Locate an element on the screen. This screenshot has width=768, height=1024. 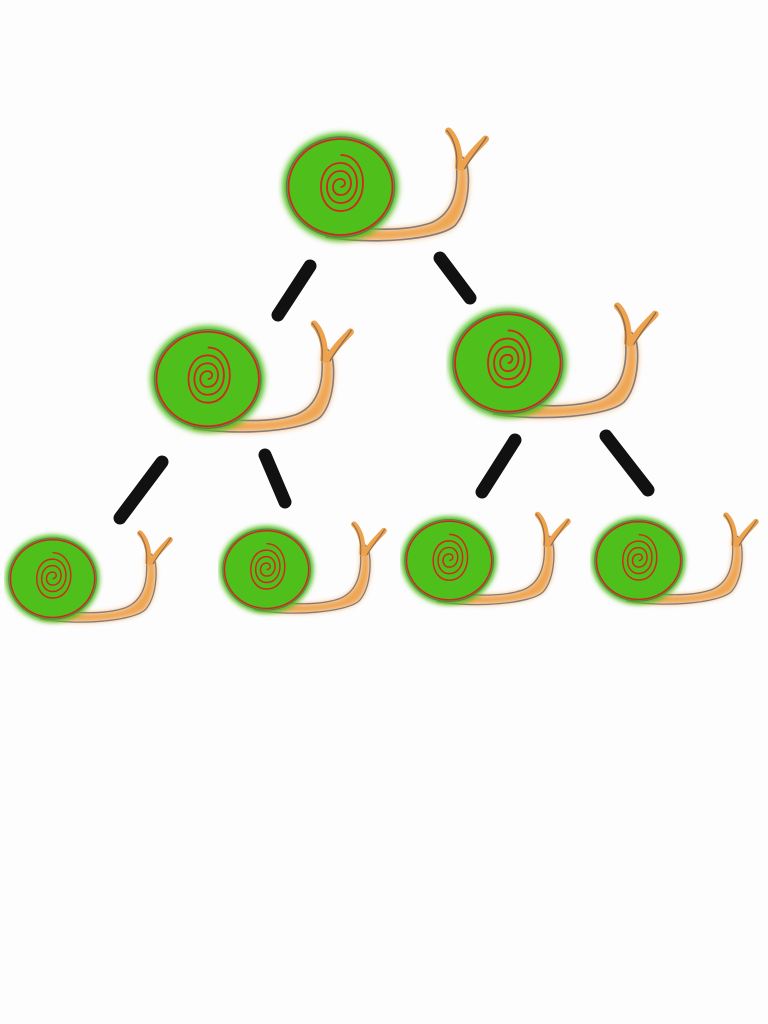
snail-icon-l1-left is located at coordinates (251, 377).